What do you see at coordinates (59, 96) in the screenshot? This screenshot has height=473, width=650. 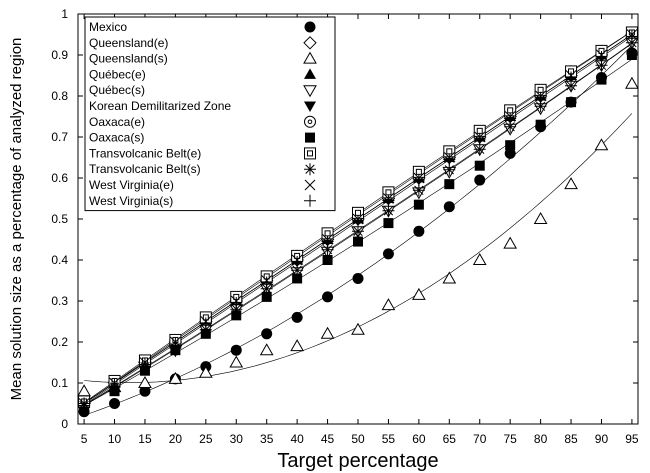 I see `y-tick-label: 0.8` at bounding box center [59, 96].